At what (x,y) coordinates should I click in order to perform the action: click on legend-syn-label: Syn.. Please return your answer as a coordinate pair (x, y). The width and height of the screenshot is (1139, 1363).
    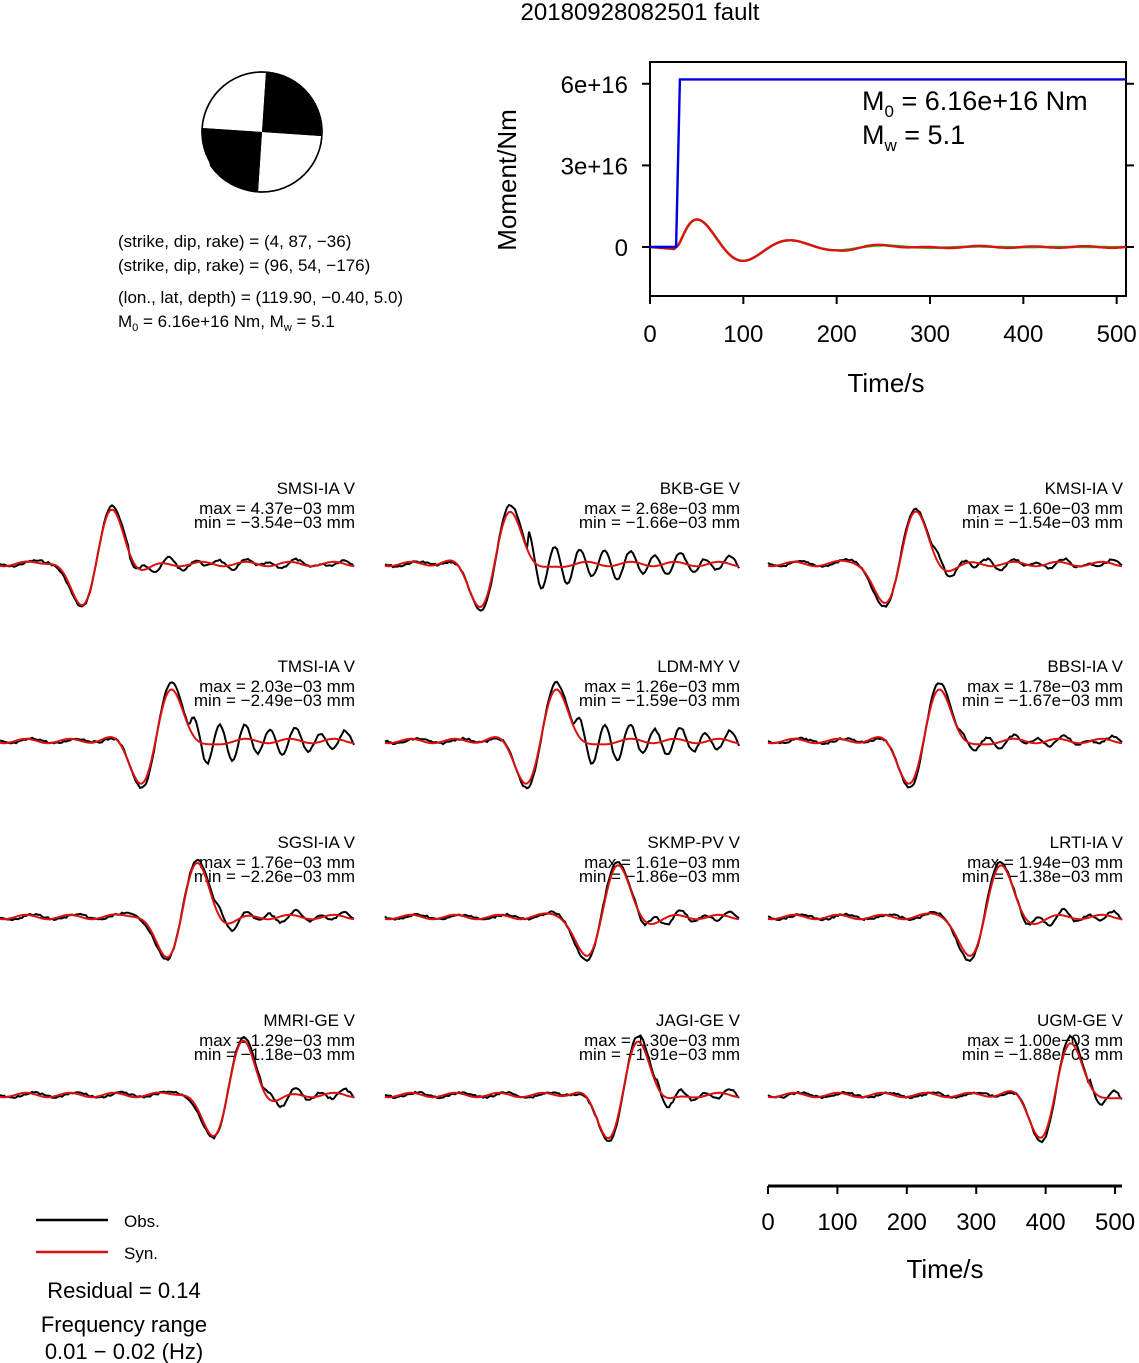
    Looking at the image, I should click on (141, 1253).